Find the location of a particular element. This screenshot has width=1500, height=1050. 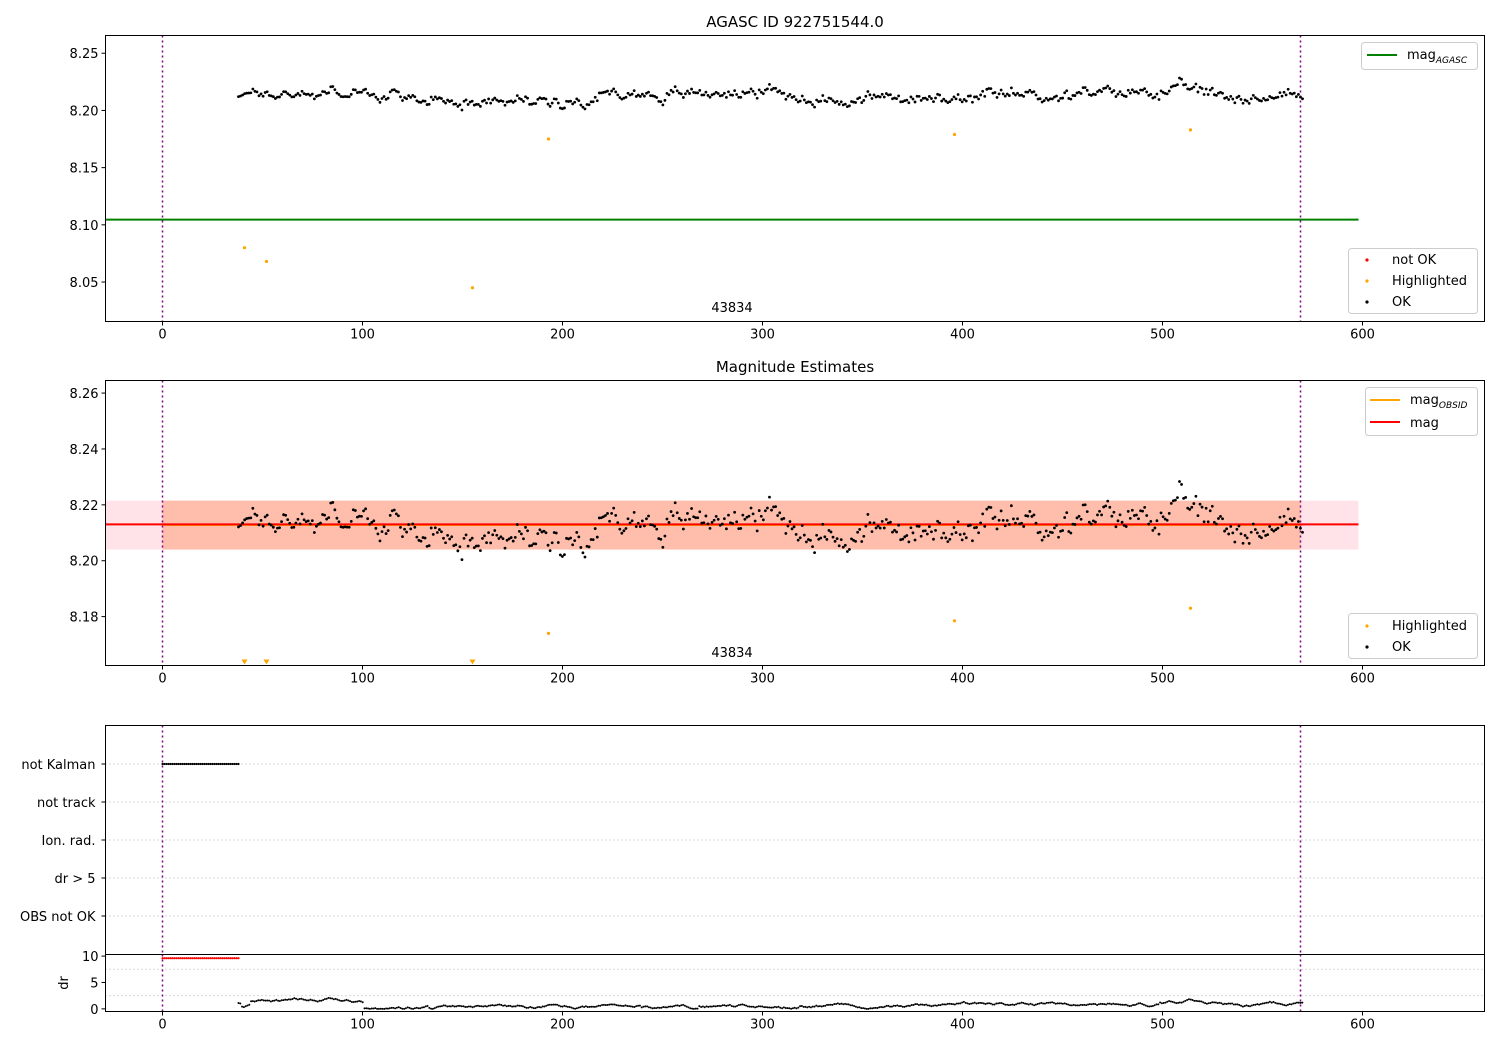

legend-label-mag-obsid: magOBSID is located at coordinates (1439, 402).